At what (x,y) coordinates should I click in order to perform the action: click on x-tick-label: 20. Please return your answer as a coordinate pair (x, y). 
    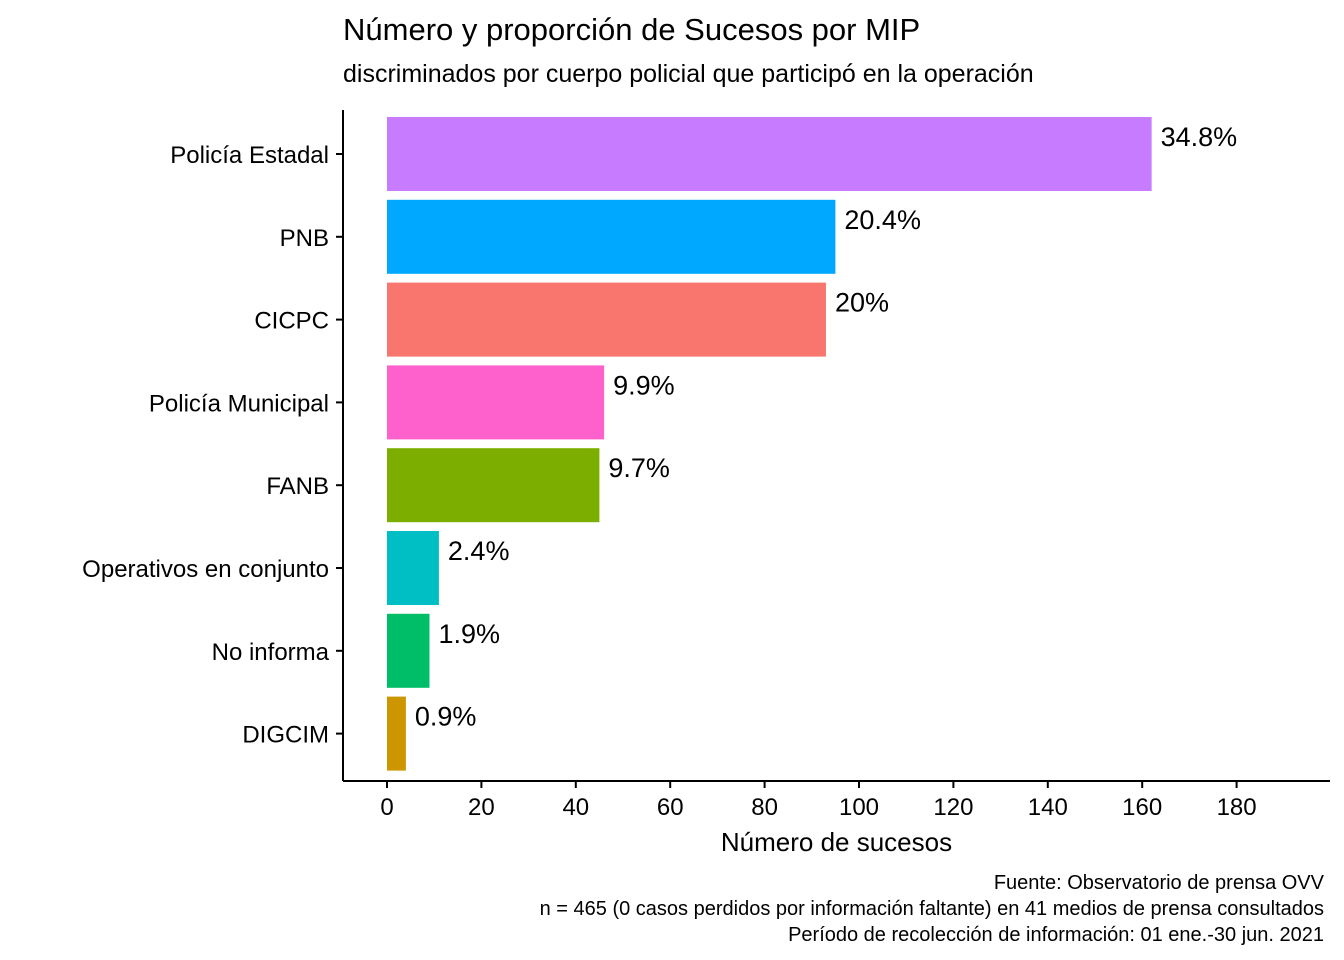
    Looking at the image, I should click on (481, 807).